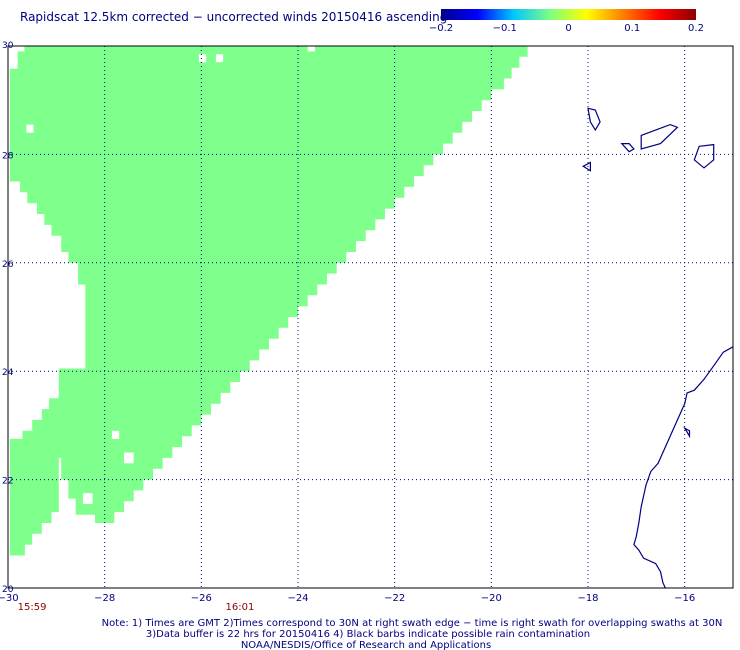  I want to click on latitude-tick-label: 28, so click(8, 156).